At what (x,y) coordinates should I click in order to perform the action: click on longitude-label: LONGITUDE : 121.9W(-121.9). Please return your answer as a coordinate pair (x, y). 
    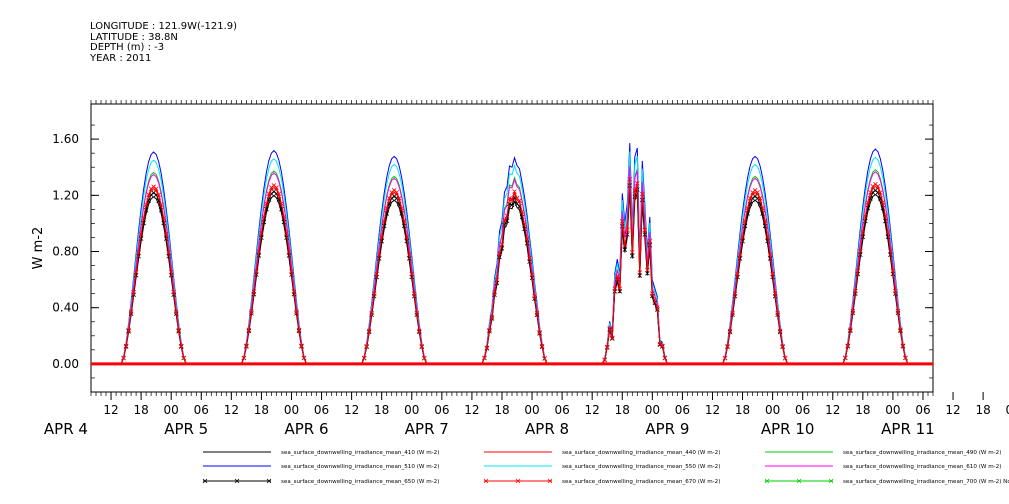
    Looking at the image, I should click on (163, 26).